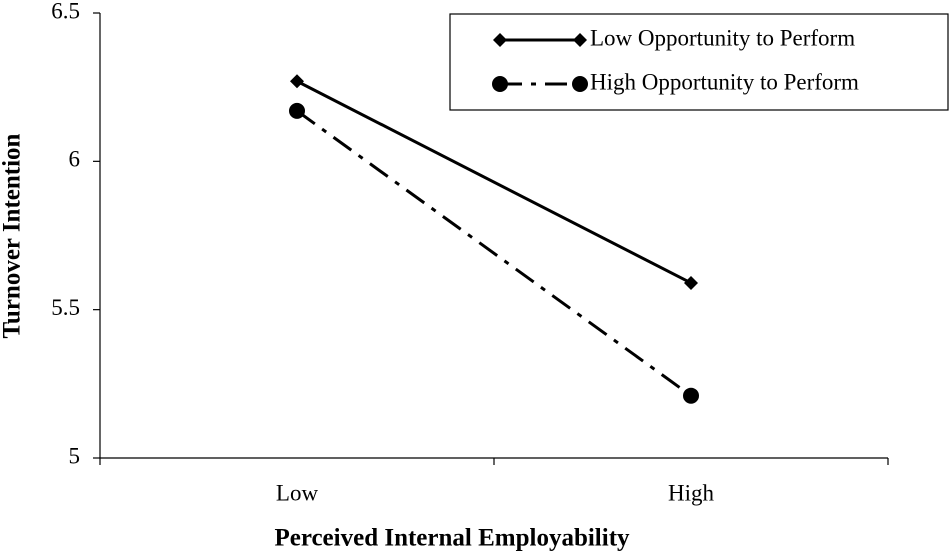  Describe the element at coordinates (724, 81) in the screenshot. I see `legend-label: High Opportunity to Perform` at that location.